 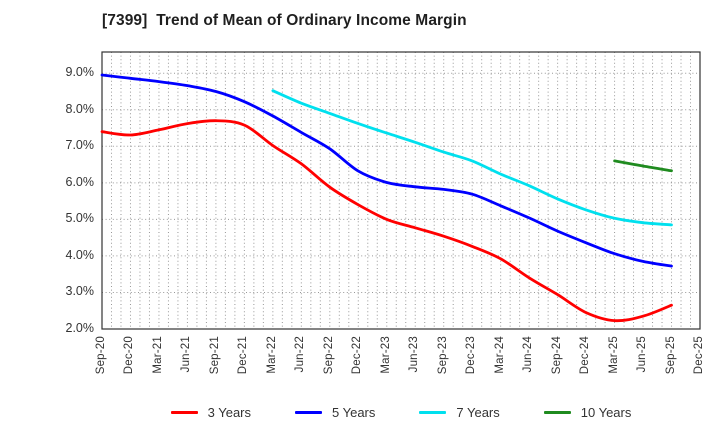 I want to click on x-tick-label: Jun-25, so click(x=642, y=354).